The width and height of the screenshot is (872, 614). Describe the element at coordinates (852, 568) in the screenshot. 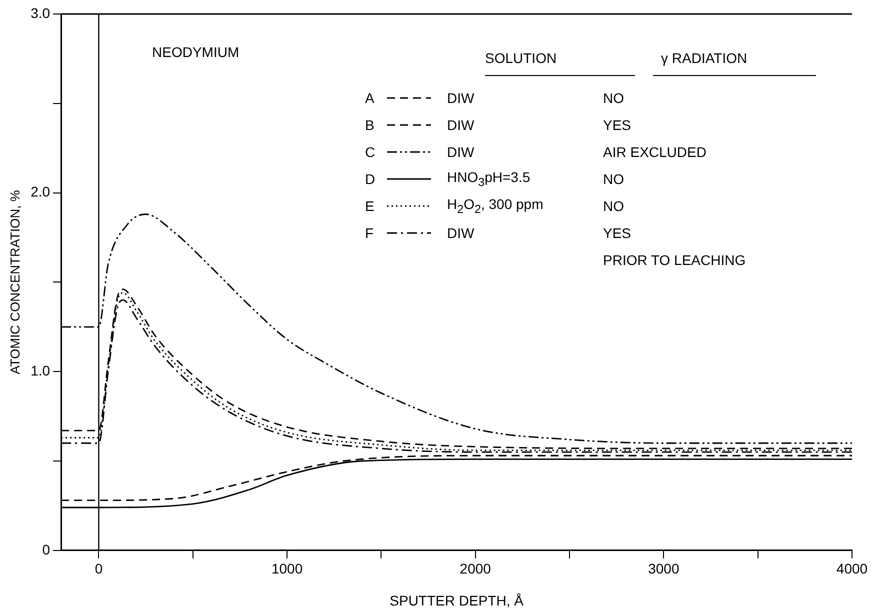

I see `x-tick-label: 4000` at that location.